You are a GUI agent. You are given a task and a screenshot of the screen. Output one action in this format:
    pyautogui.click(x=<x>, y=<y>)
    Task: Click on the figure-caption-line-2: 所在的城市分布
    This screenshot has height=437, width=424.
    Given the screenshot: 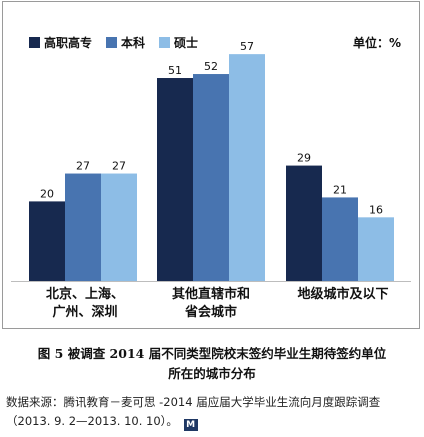 What is the action you would take?
    pyautogui.click(x=212, y=373)
    